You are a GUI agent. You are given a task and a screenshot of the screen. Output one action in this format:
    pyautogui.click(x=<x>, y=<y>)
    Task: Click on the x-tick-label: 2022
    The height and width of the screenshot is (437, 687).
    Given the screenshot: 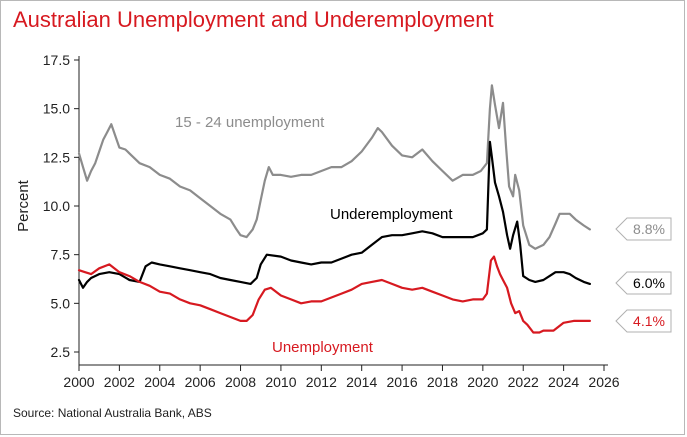 What is the action you would take?
    pyautogui.click(x=523, y=382)
    